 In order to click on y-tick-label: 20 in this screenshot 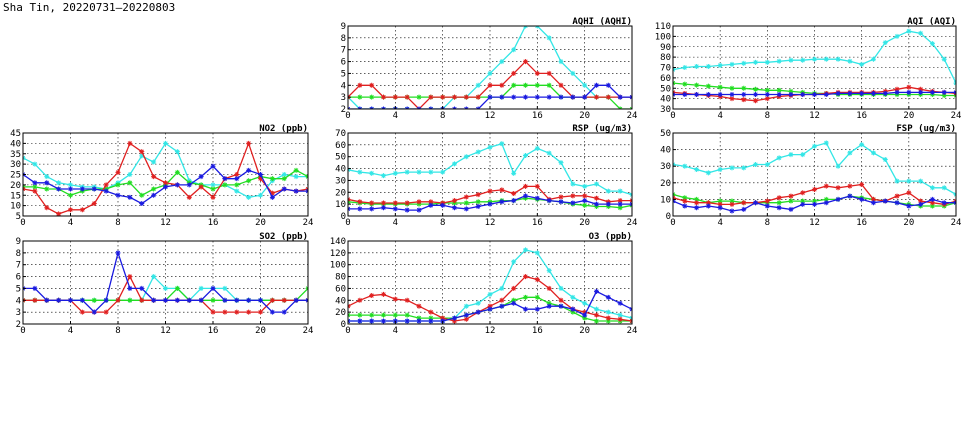, I will do `click(340, 313)`.